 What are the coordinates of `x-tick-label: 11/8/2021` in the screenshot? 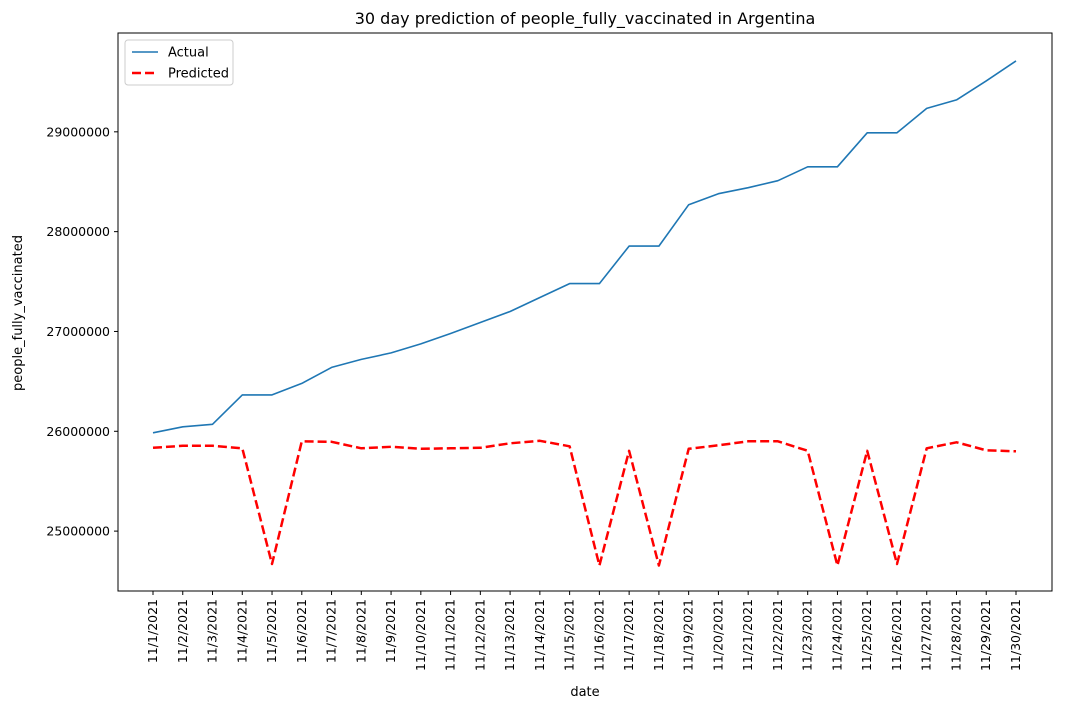 It's located at (360, 631).